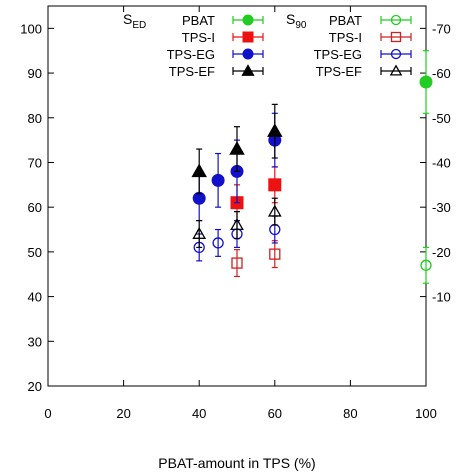 The height and width of the screenshot is (474, 474). I want to click on y2-tick-label: -40, so click(441, 162).